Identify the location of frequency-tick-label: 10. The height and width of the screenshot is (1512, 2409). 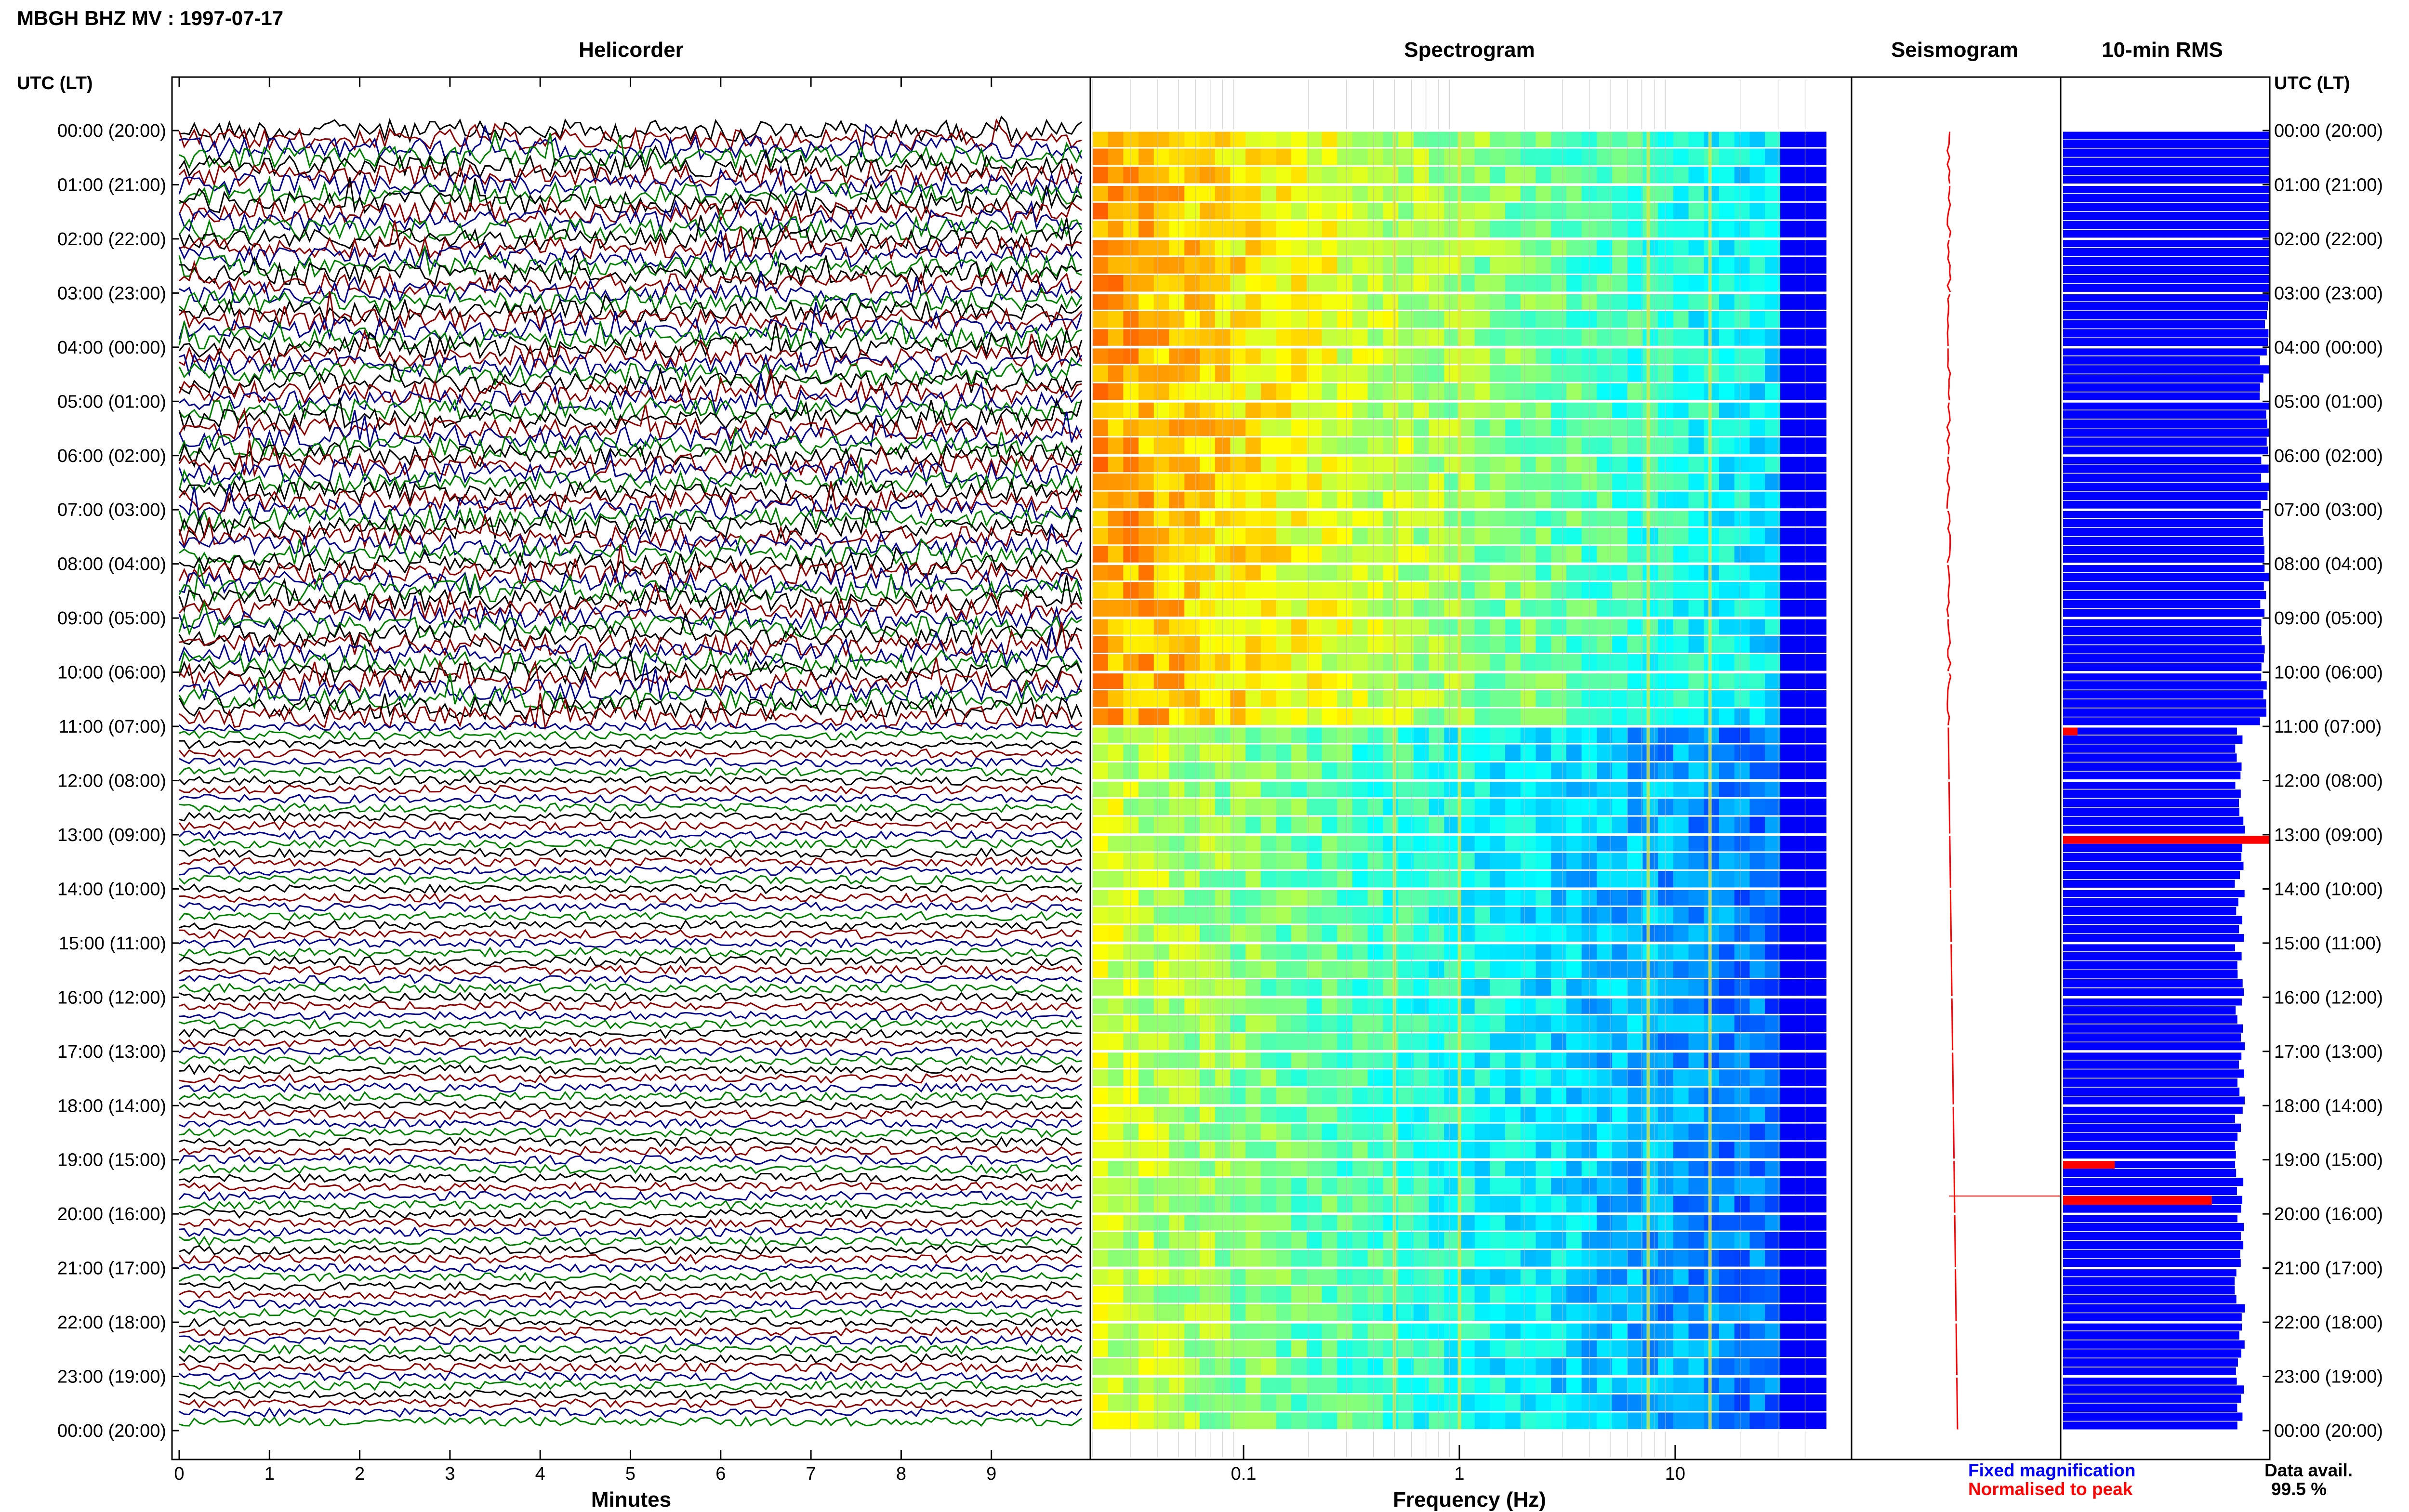
(1675, 1474).